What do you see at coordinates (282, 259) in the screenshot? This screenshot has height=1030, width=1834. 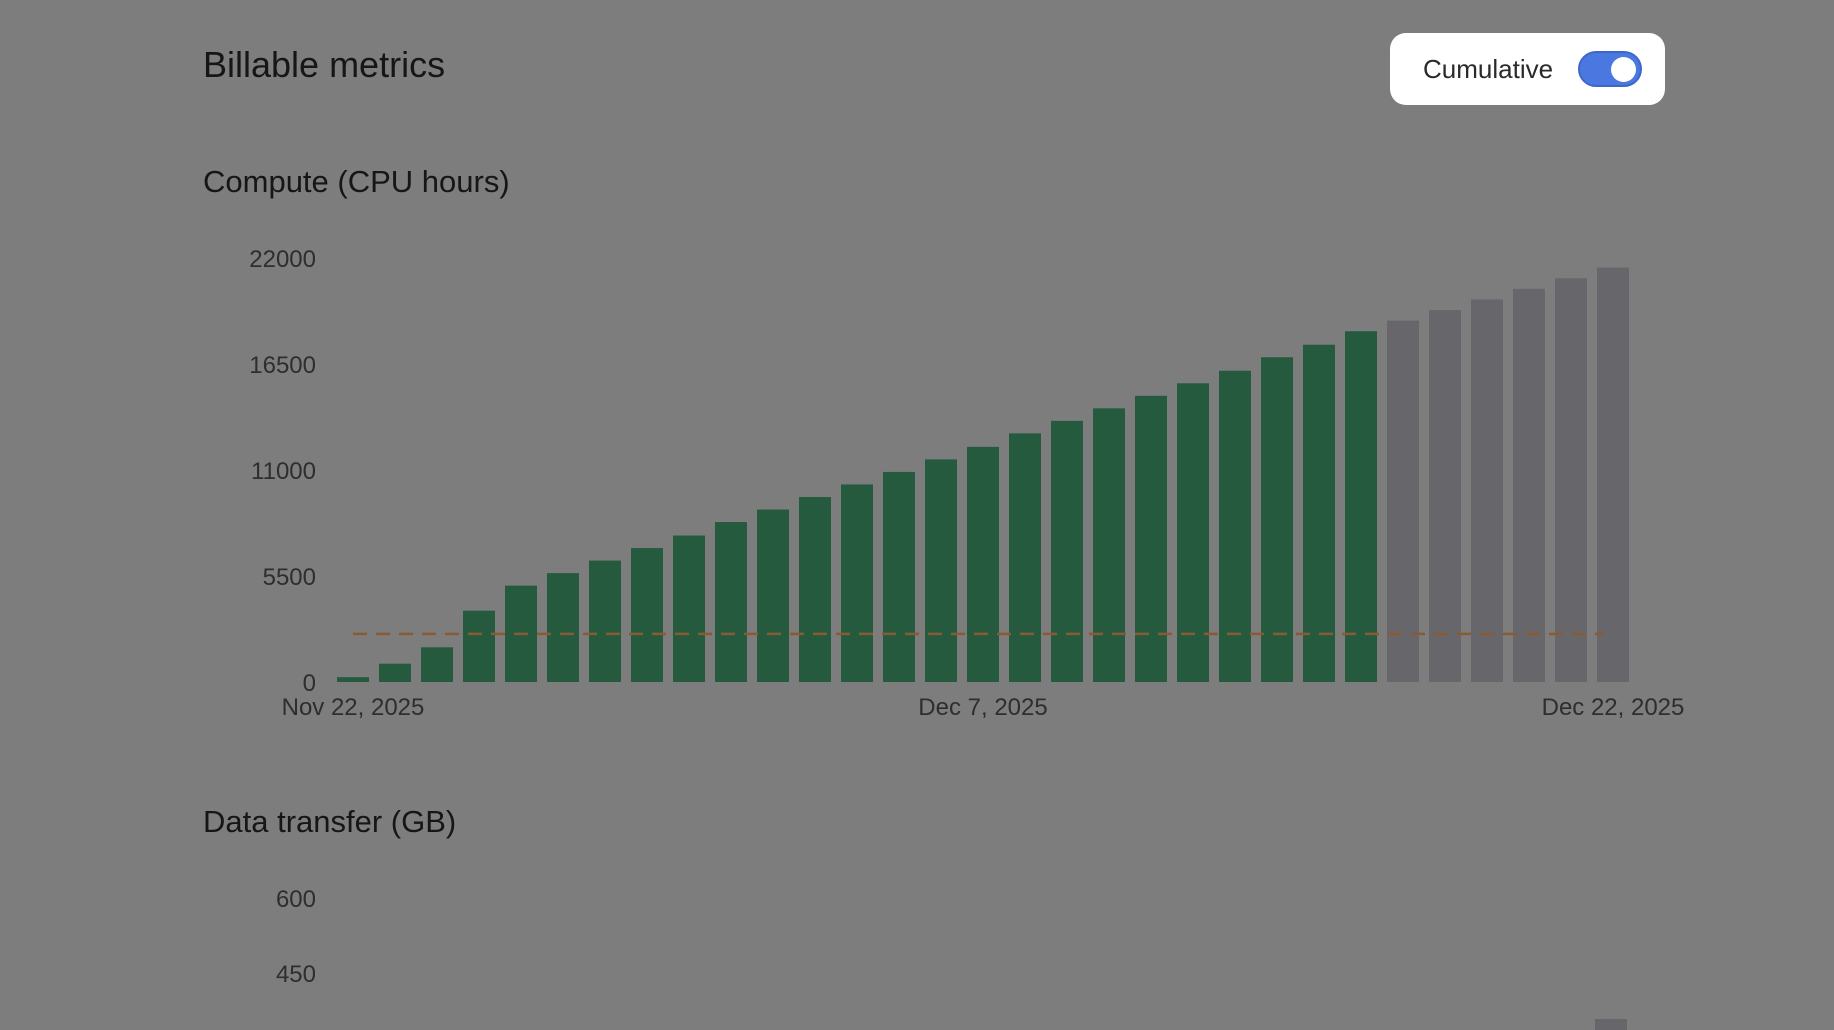 I see `y-tick-label: 22000` at bounding box center [282, 259].